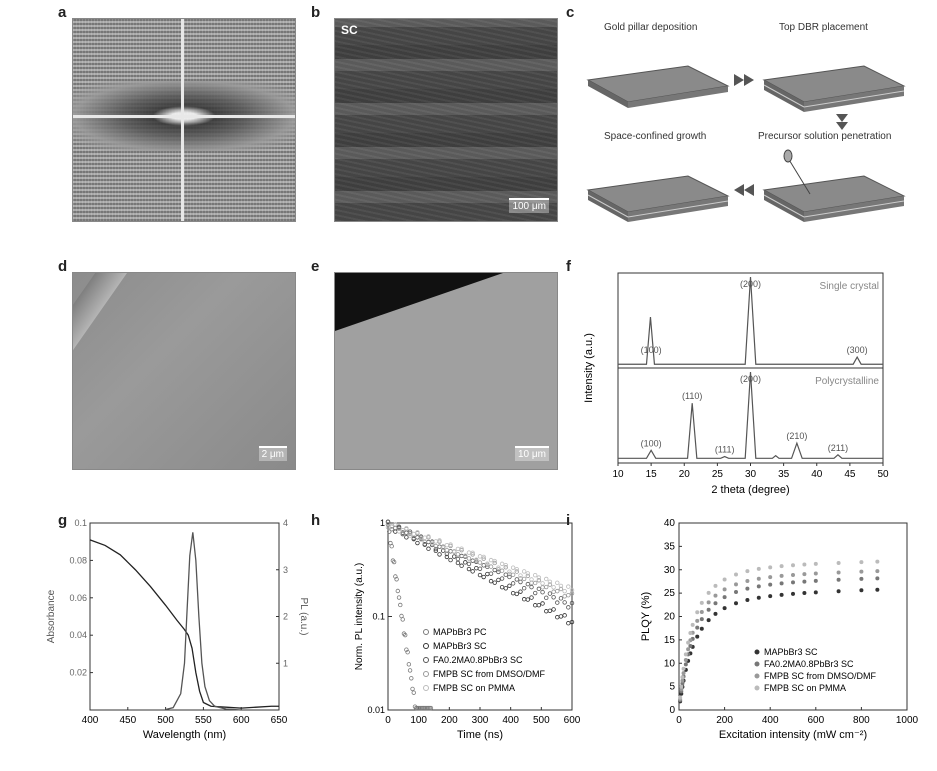  Describe the element at coordinates (78, 598) in the screenshot. I see `chart-g-ytick-label: 0.06` at that location.